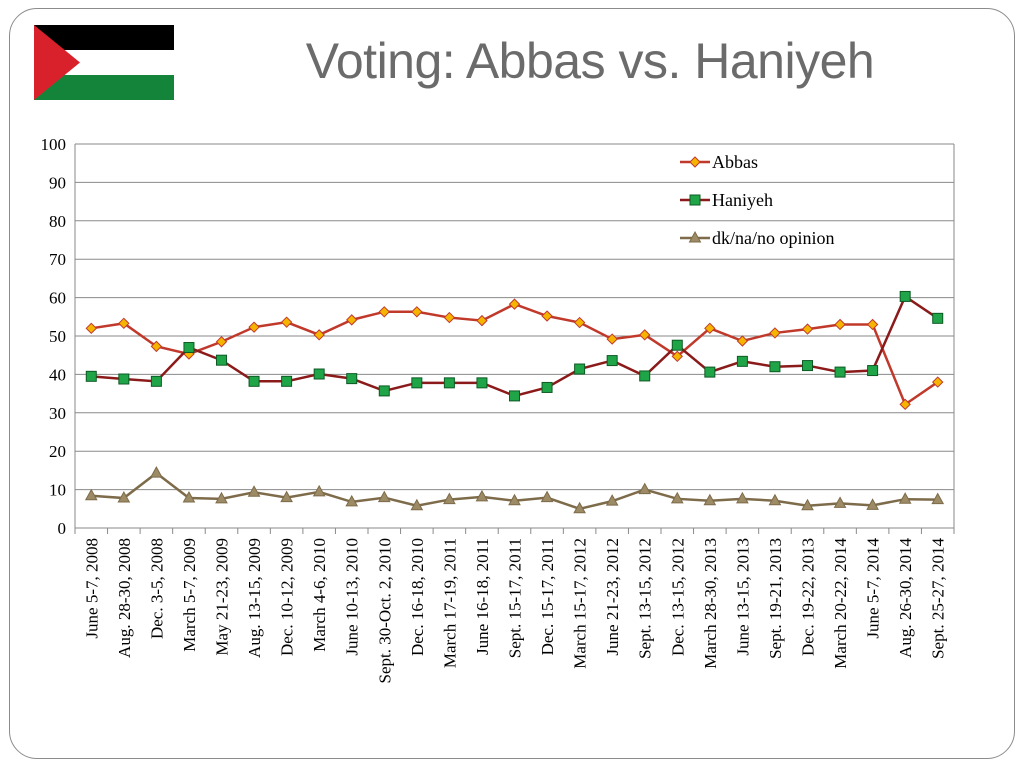  What do you see at coordinates (57, 374) in the screenshot?
I see `y-tick-label: 40` at bounding box center [57, 374].